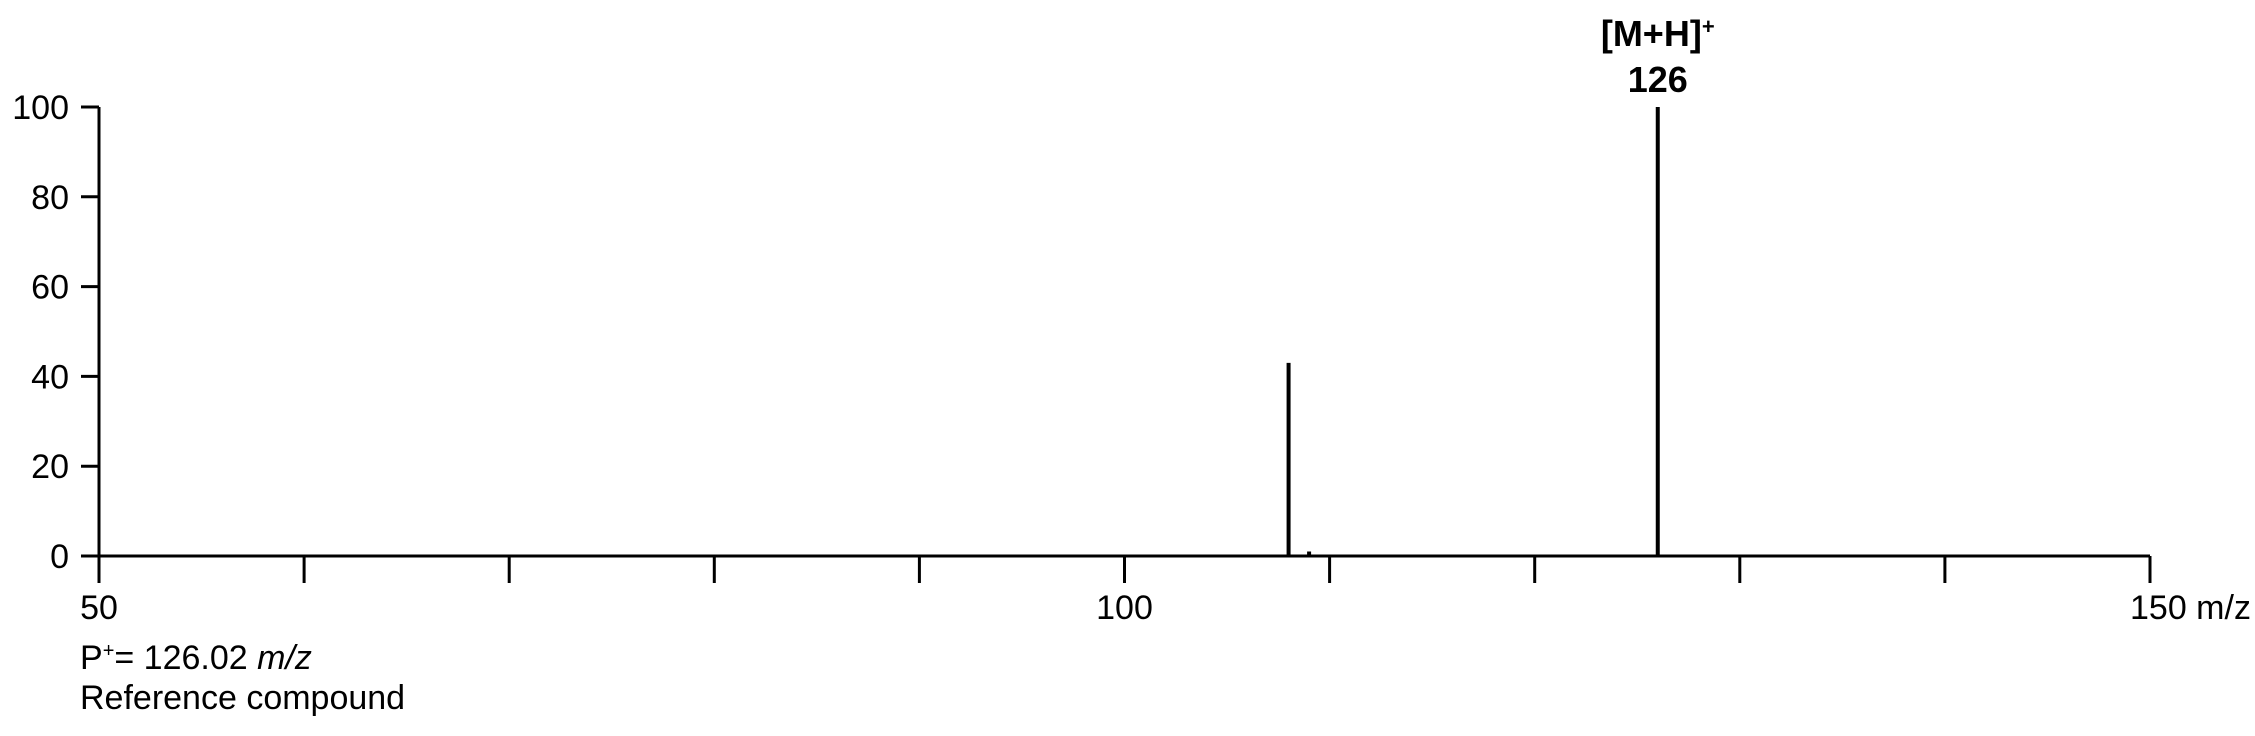 The image size is (2255, 736). I want to click on precursor-charge: +, so click(108, 651).